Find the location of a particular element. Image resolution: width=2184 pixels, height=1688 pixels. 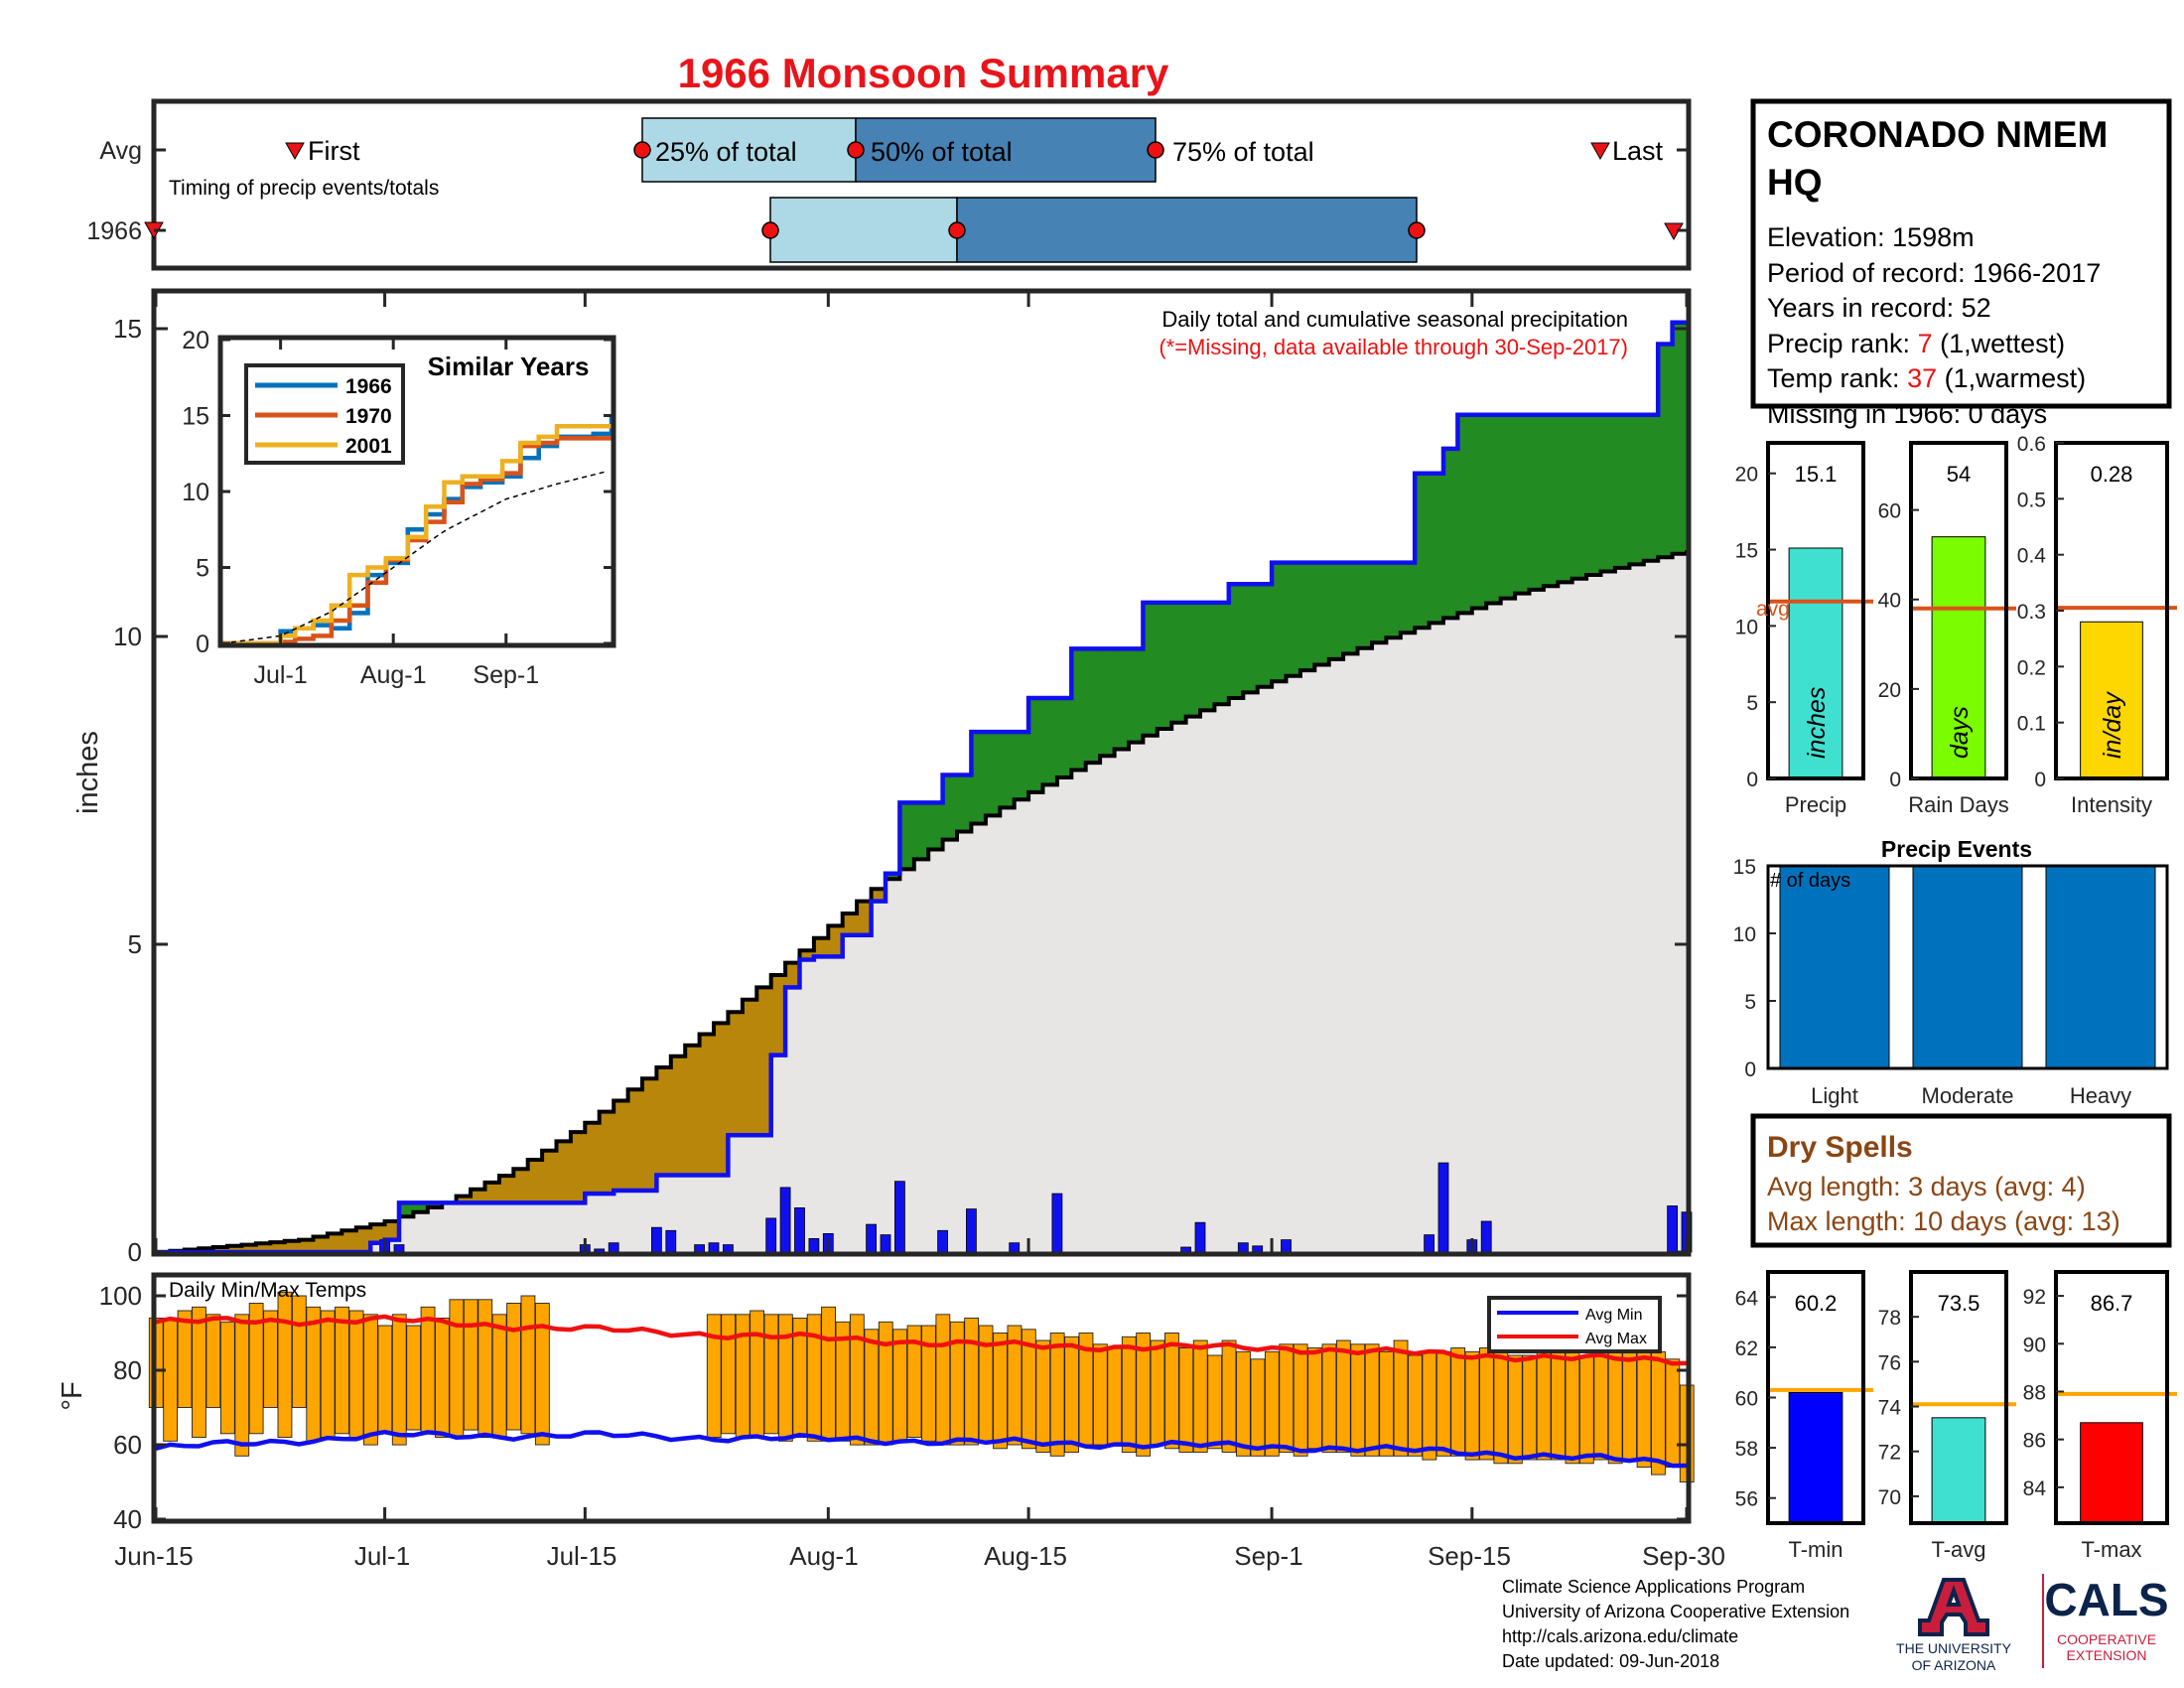

precip-chart-ytick-label: 15 is located at coordinates (1746, 551).